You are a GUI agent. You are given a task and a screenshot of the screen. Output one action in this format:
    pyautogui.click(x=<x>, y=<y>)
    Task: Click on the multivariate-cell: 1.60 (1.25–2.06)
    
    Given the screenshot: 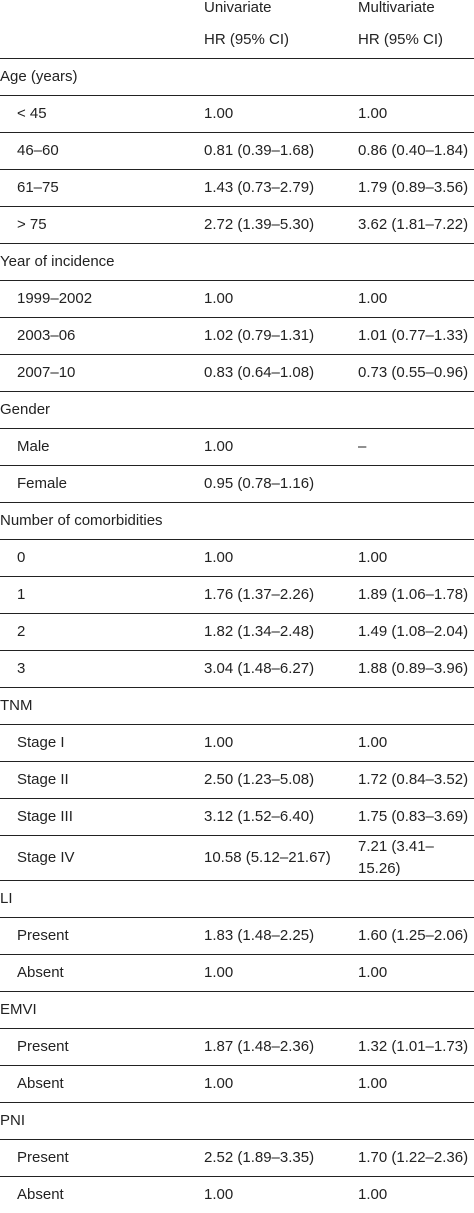 What is the action you would take?
    pyautogui.click(x=414, y=936)
    